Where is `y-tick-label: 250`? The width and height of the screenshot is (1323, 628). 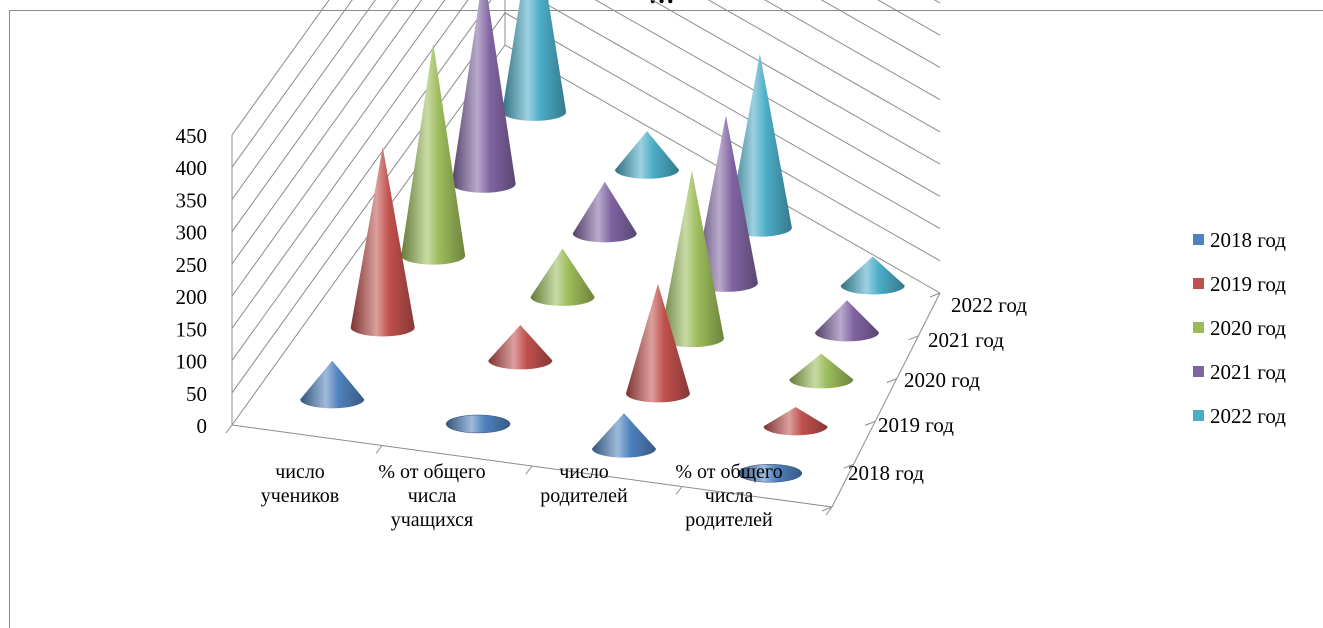 y-tick-label: 250 is located at coordinates (192, 265).